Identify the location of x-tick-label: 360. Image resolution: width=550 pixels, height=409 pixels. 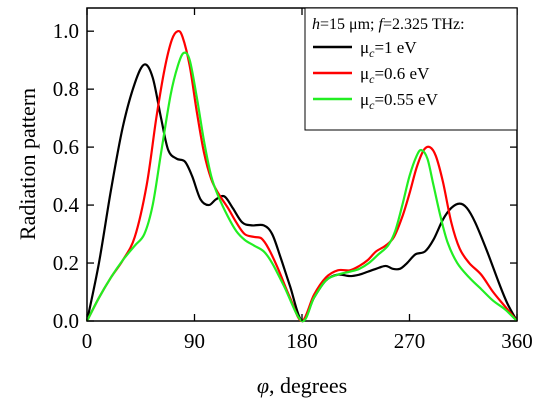
(517, 341).